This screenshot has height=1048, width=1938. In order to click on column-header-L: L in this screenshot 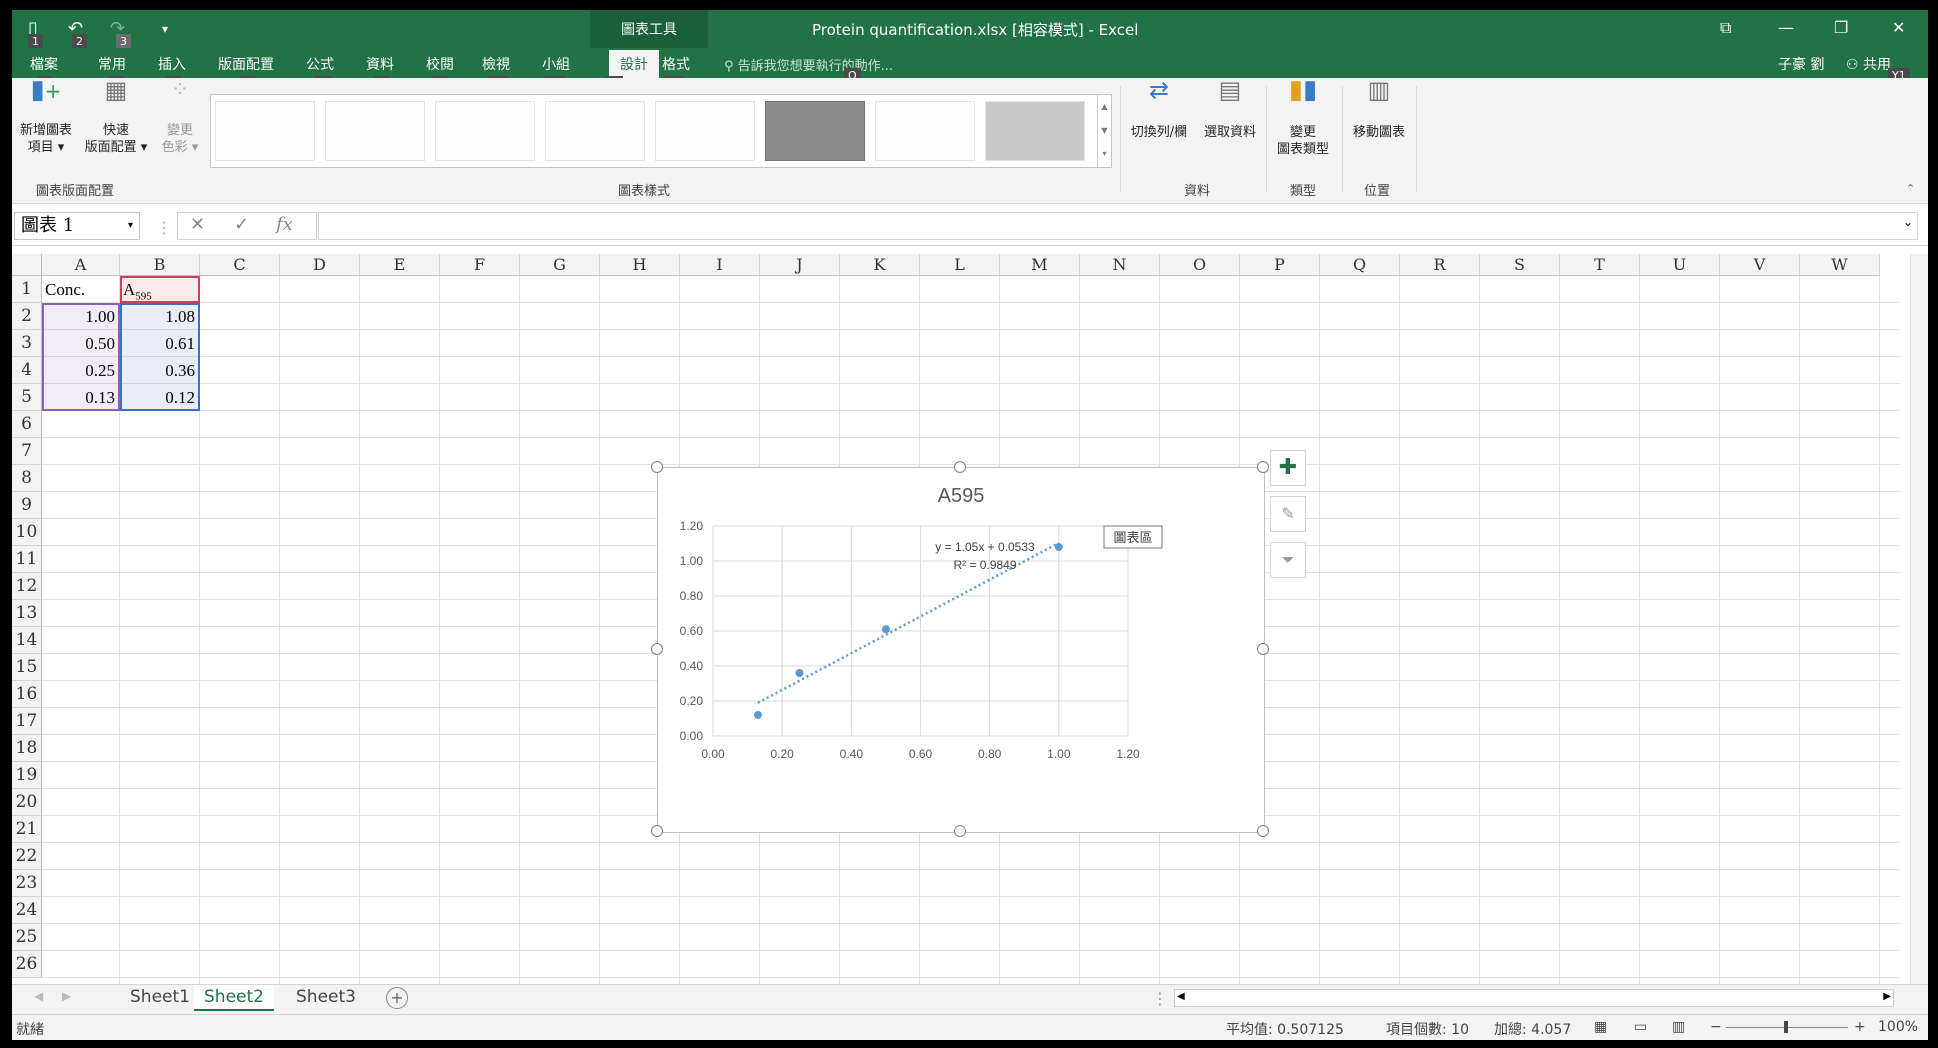, I will do `click(960, 265)`.